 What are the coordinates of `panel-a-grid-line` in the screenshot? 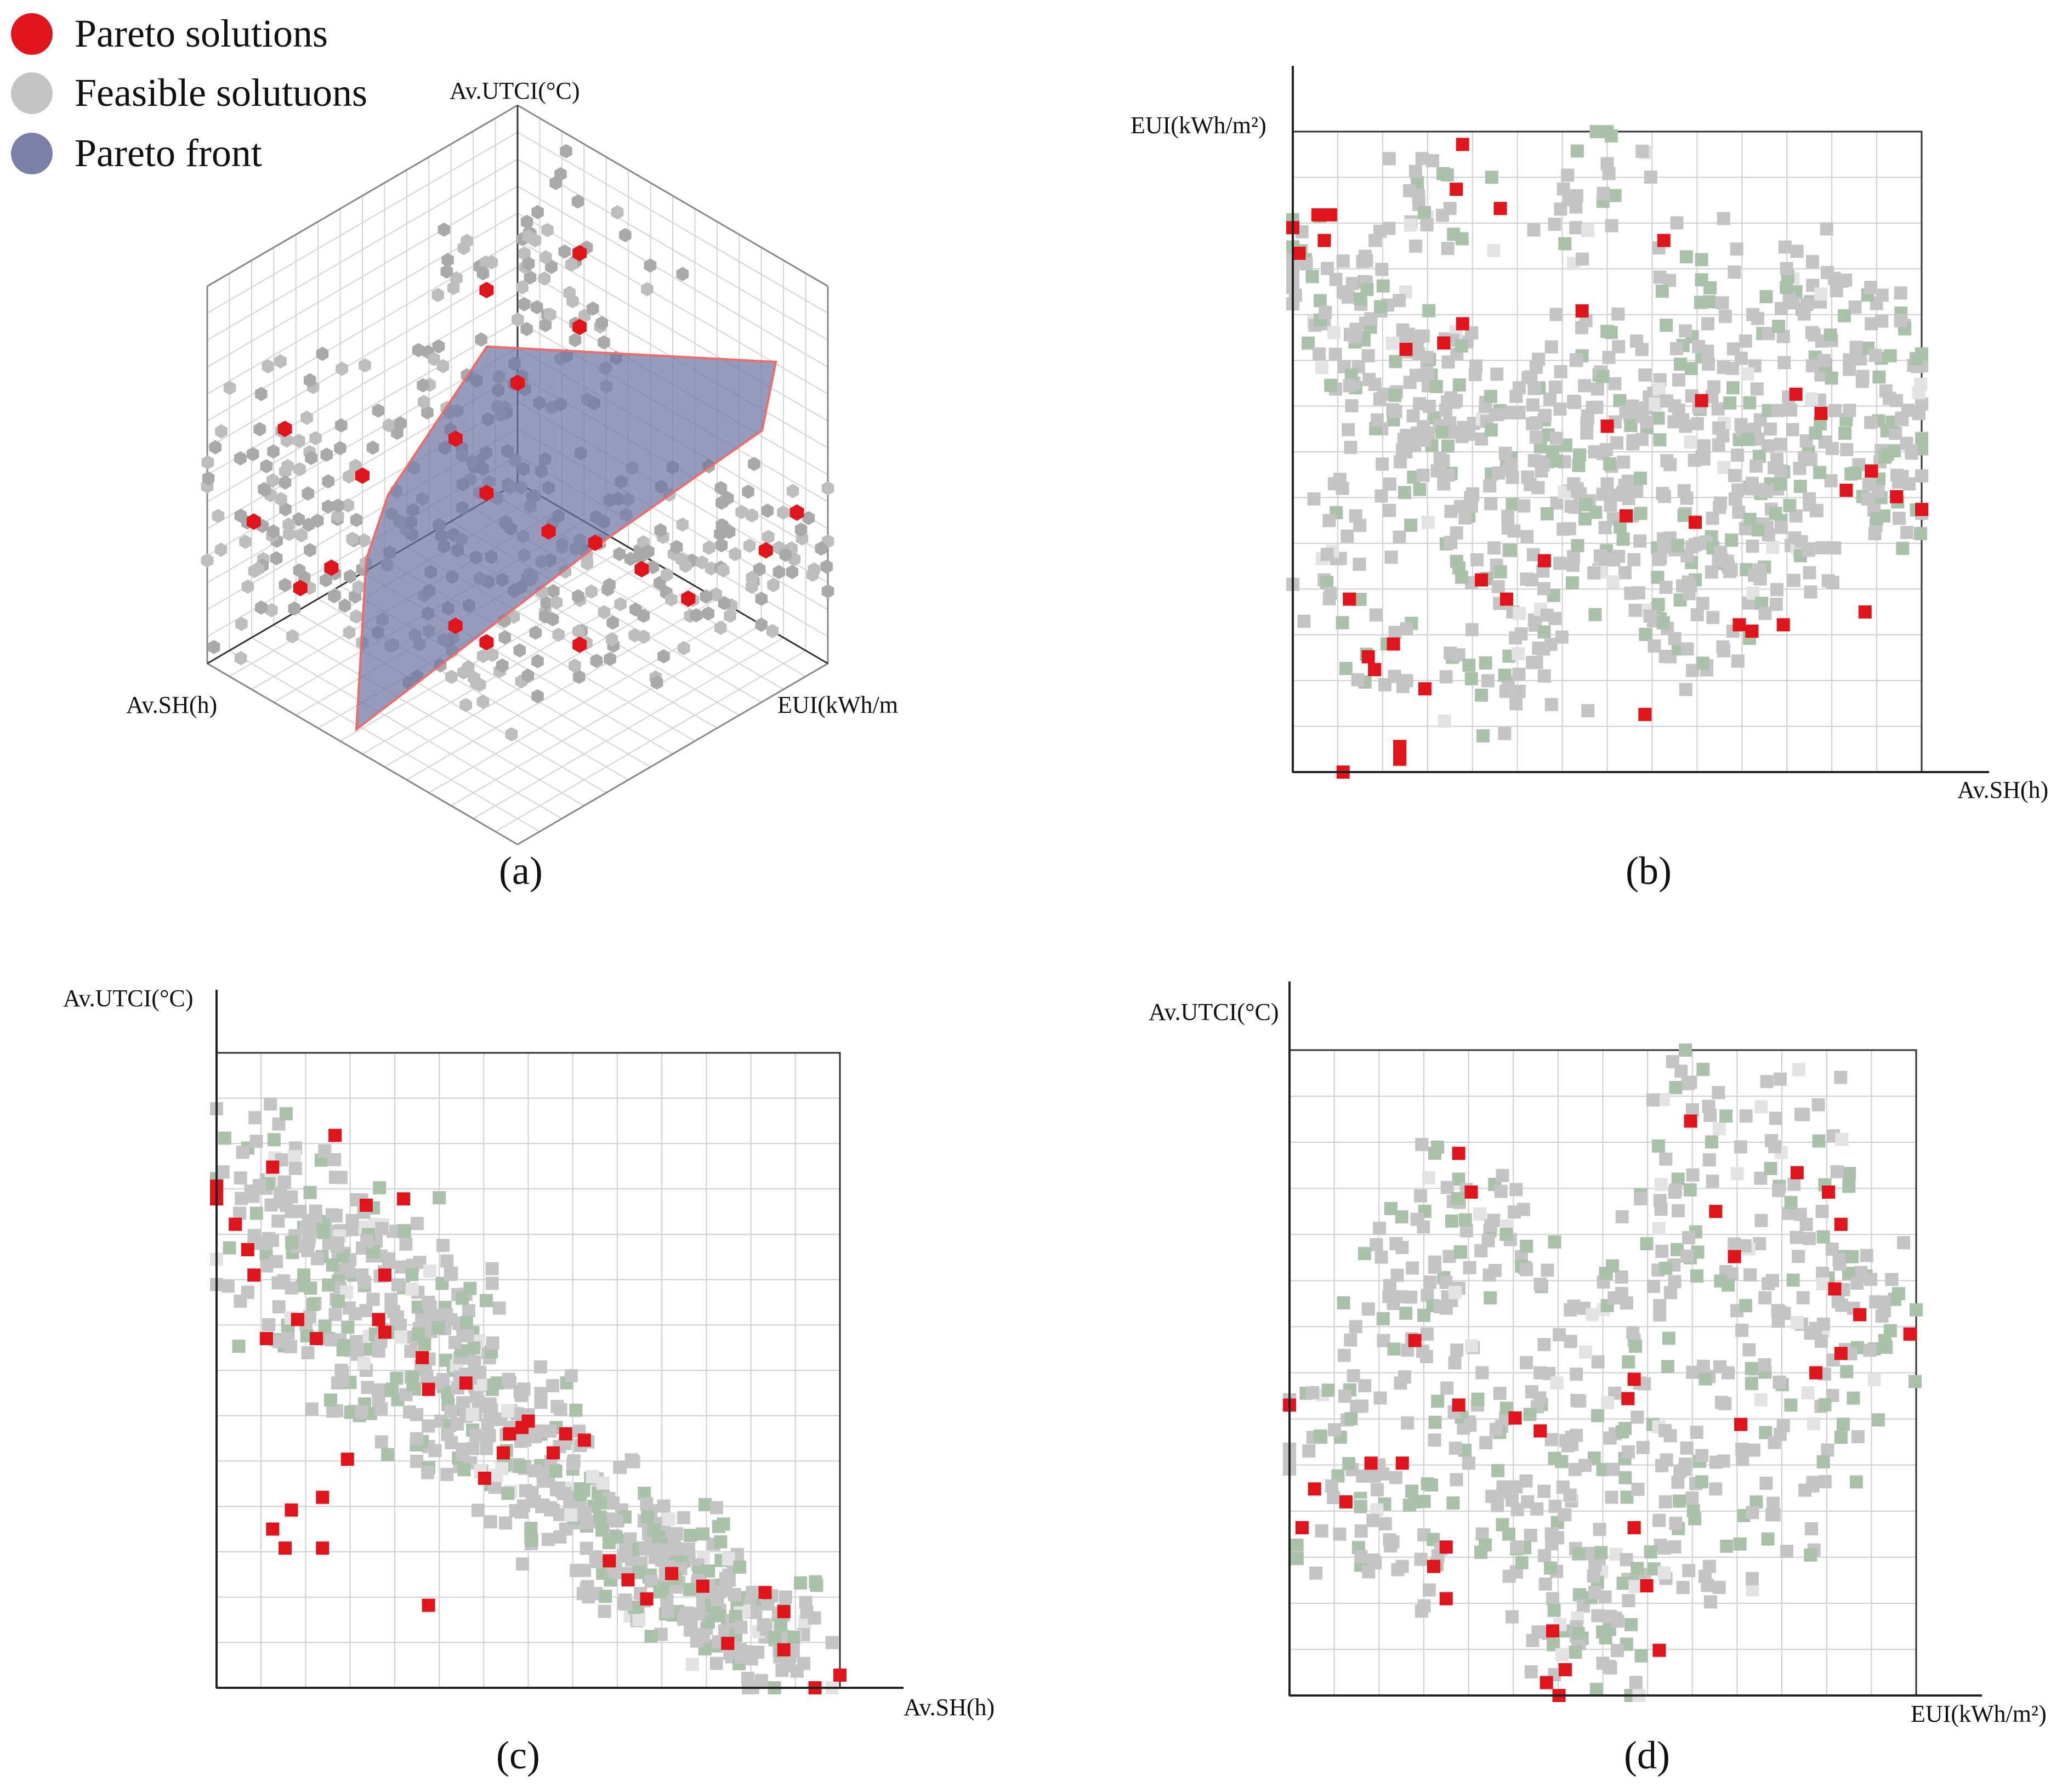 It's located at (362, 357).